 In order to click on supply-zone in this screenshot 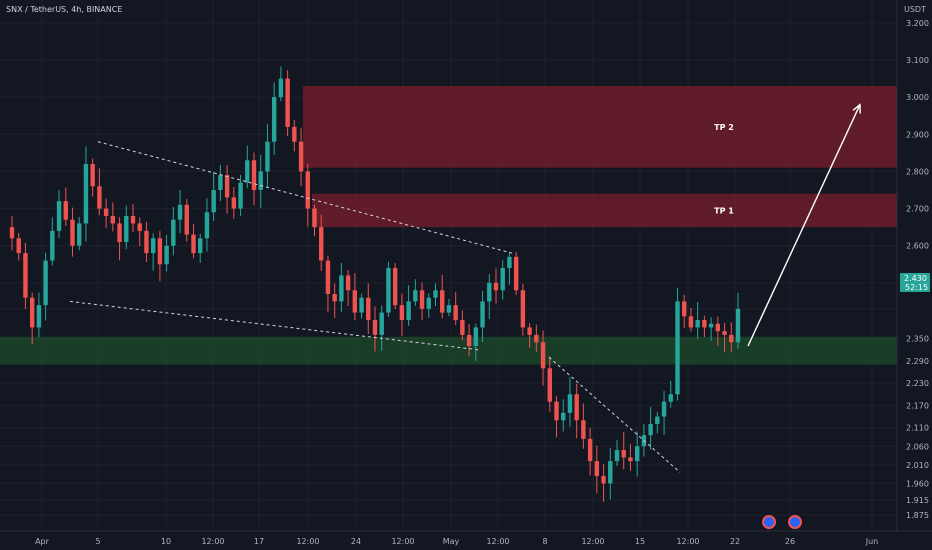, I will do `click(600, 127)`.